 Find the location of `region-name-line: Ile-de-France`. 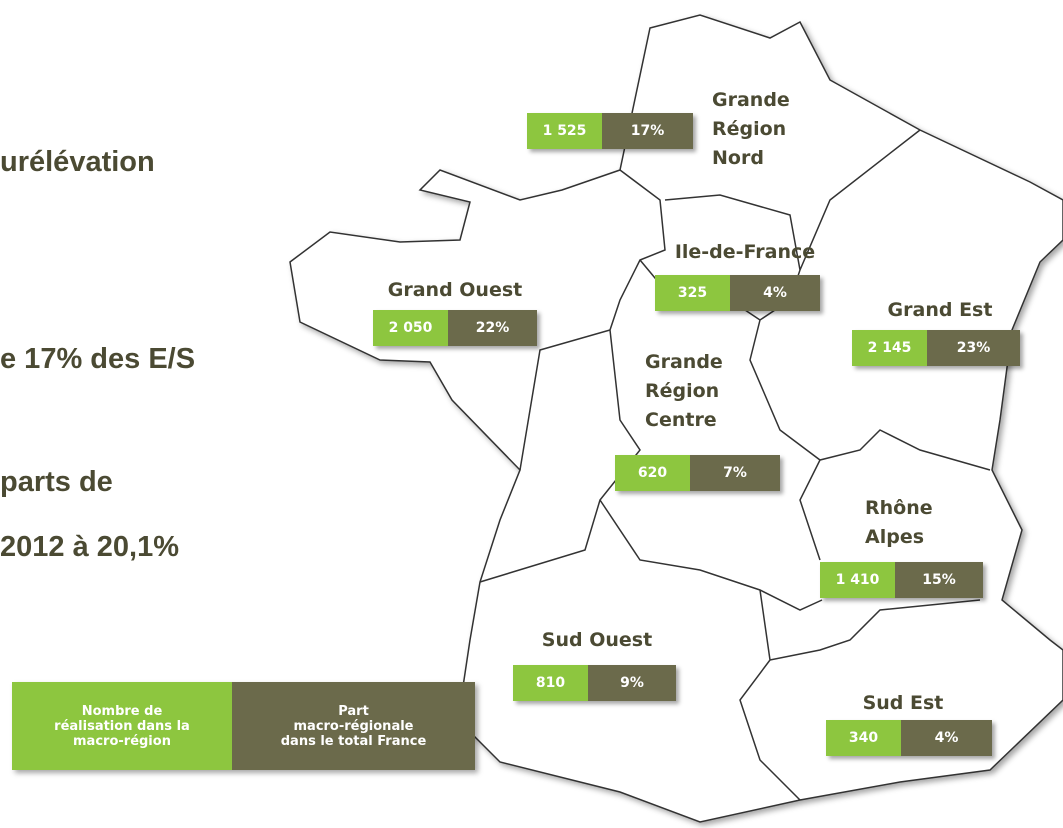

region-name-line: Ile-de-France is located at coordinates (745, 252).